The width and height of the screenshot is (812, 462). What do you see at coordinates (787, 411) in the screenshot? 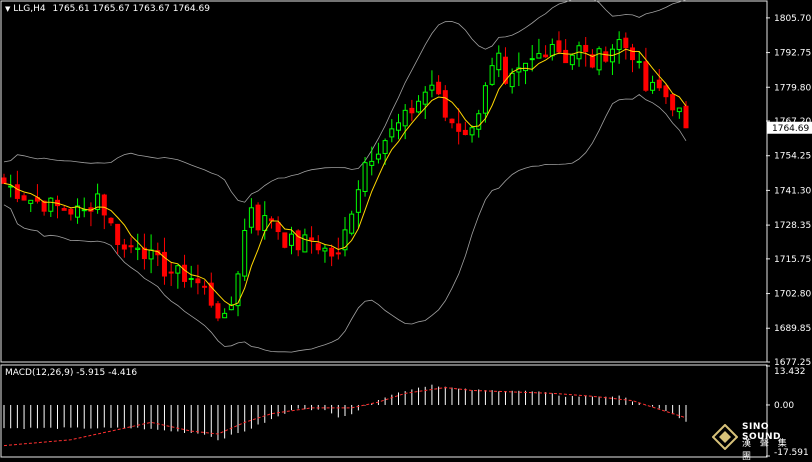
I see `macd-axis: 13.432 0.00 -17.591` at bounding box center [787, 411].